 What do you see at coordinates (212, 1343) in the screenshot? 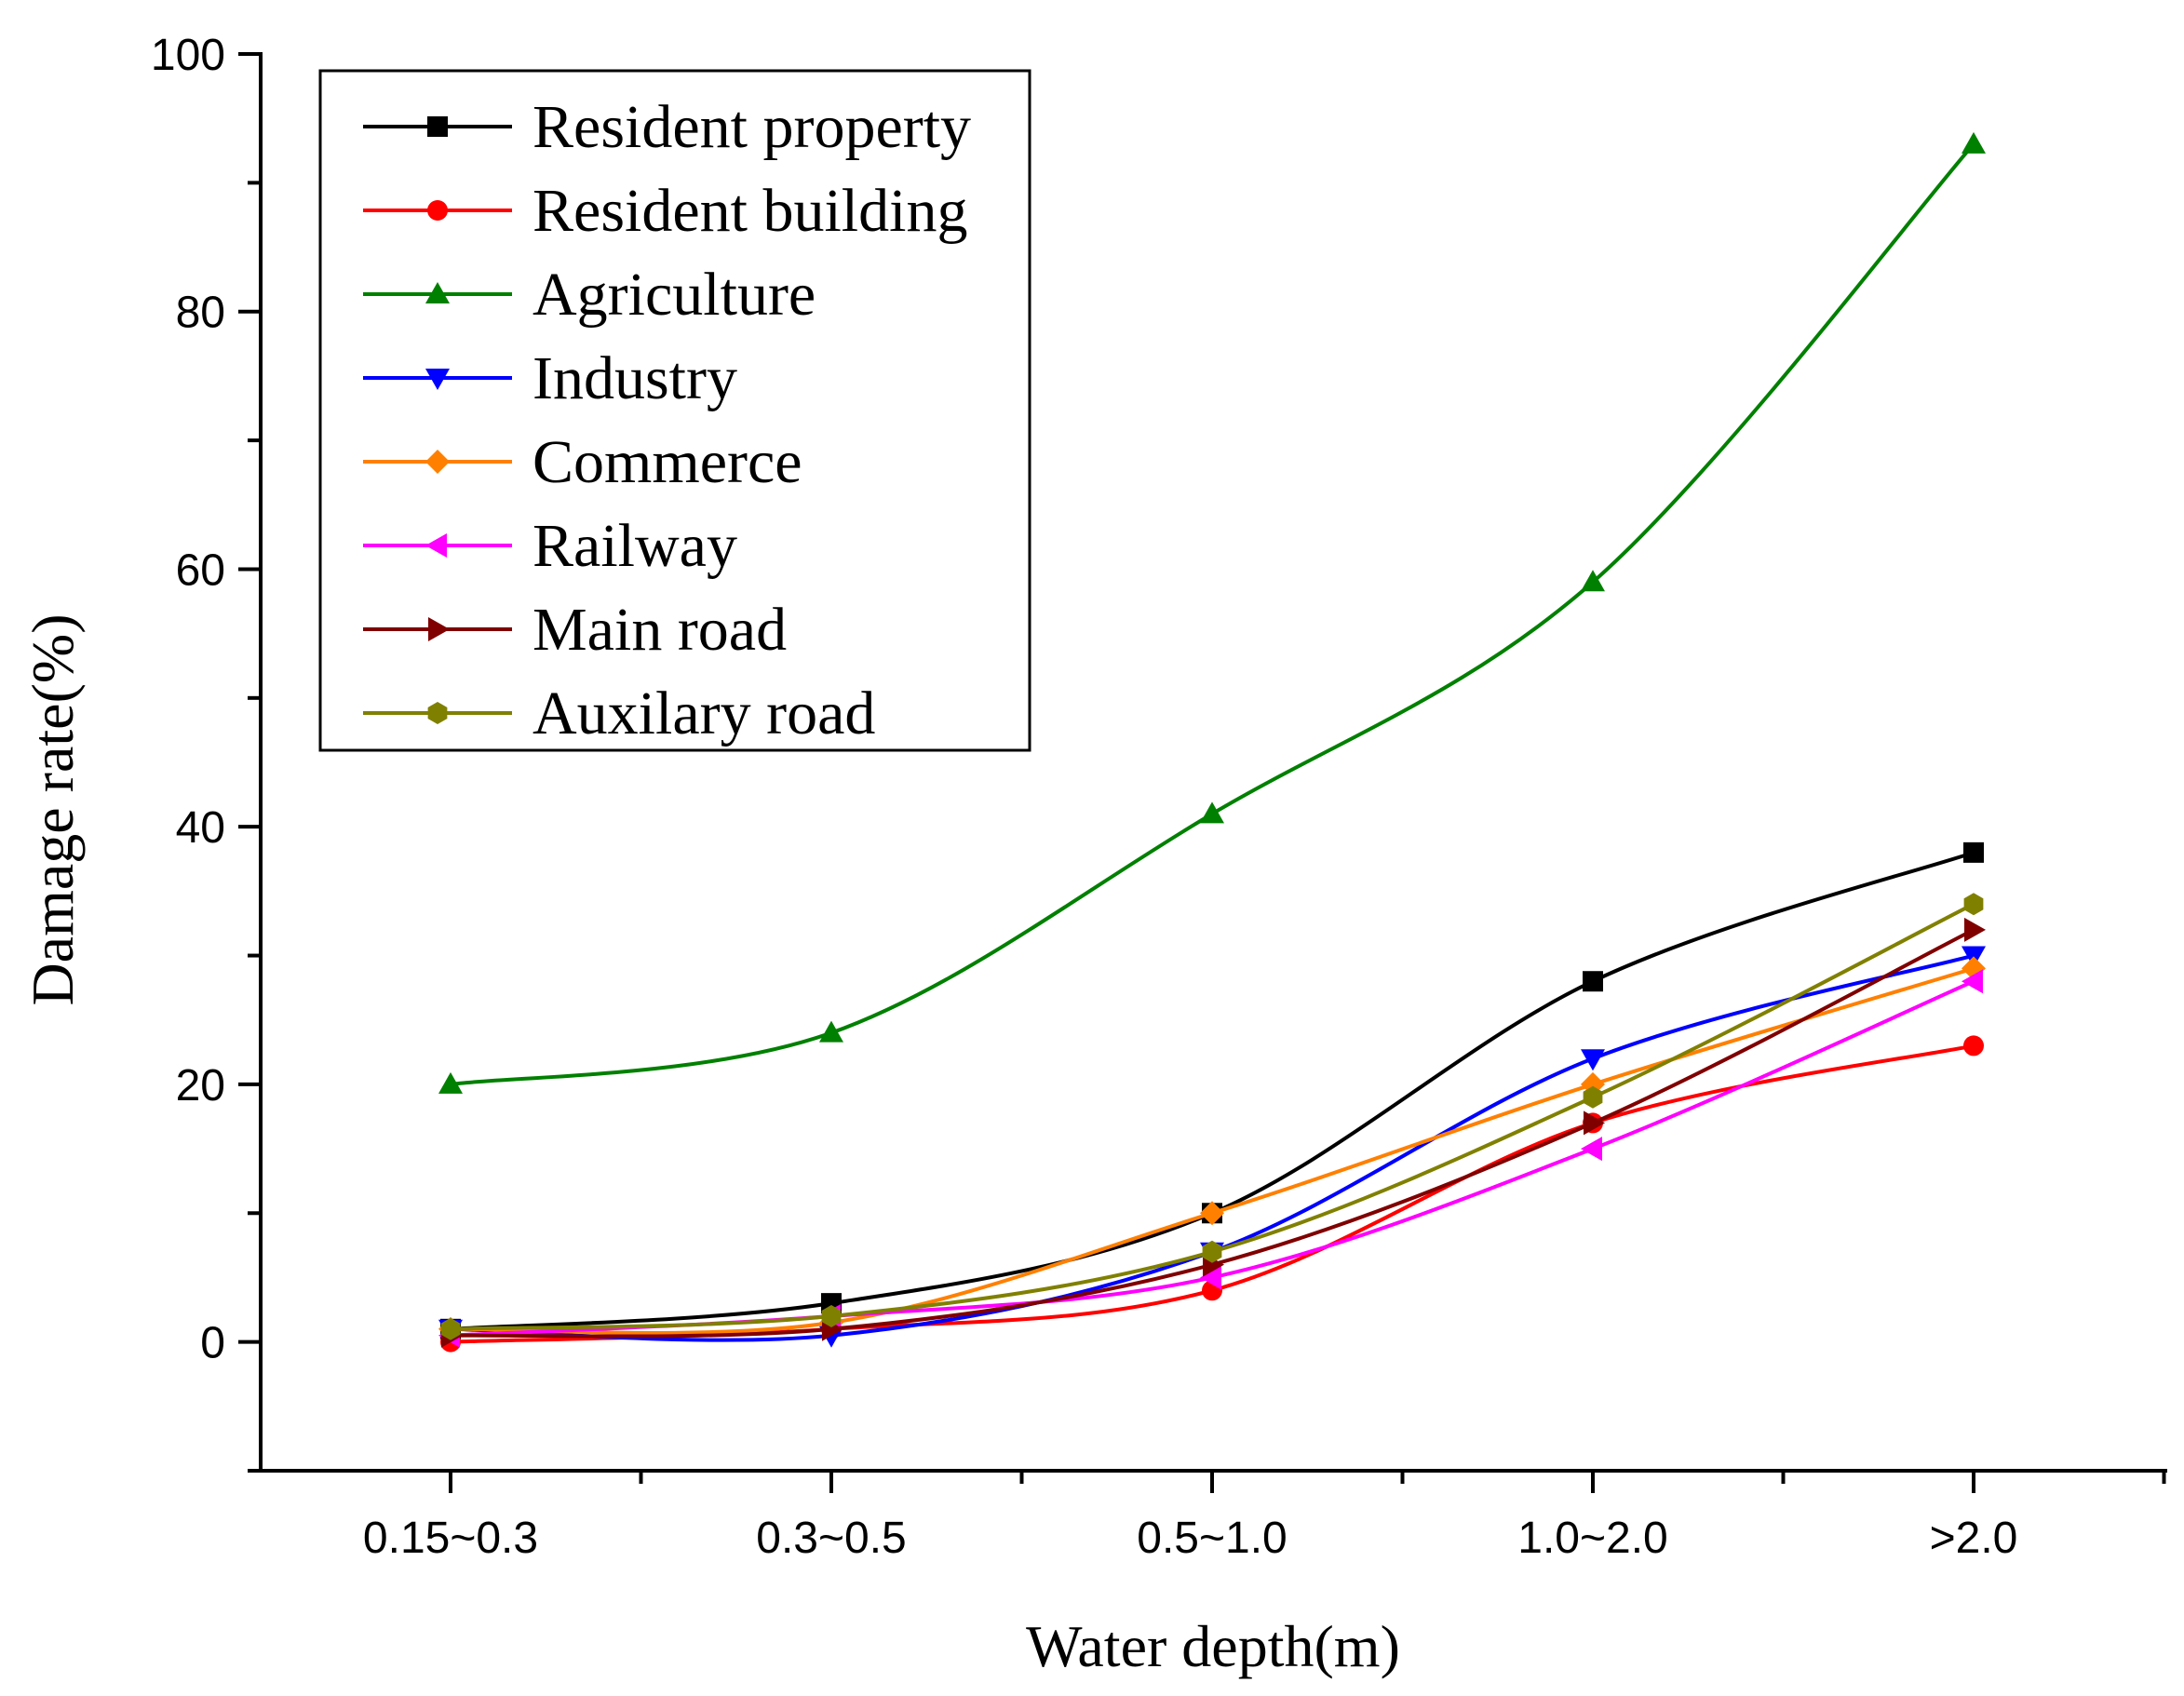
I see `y-tick-label: 0` at bounding box center [212, 1343].